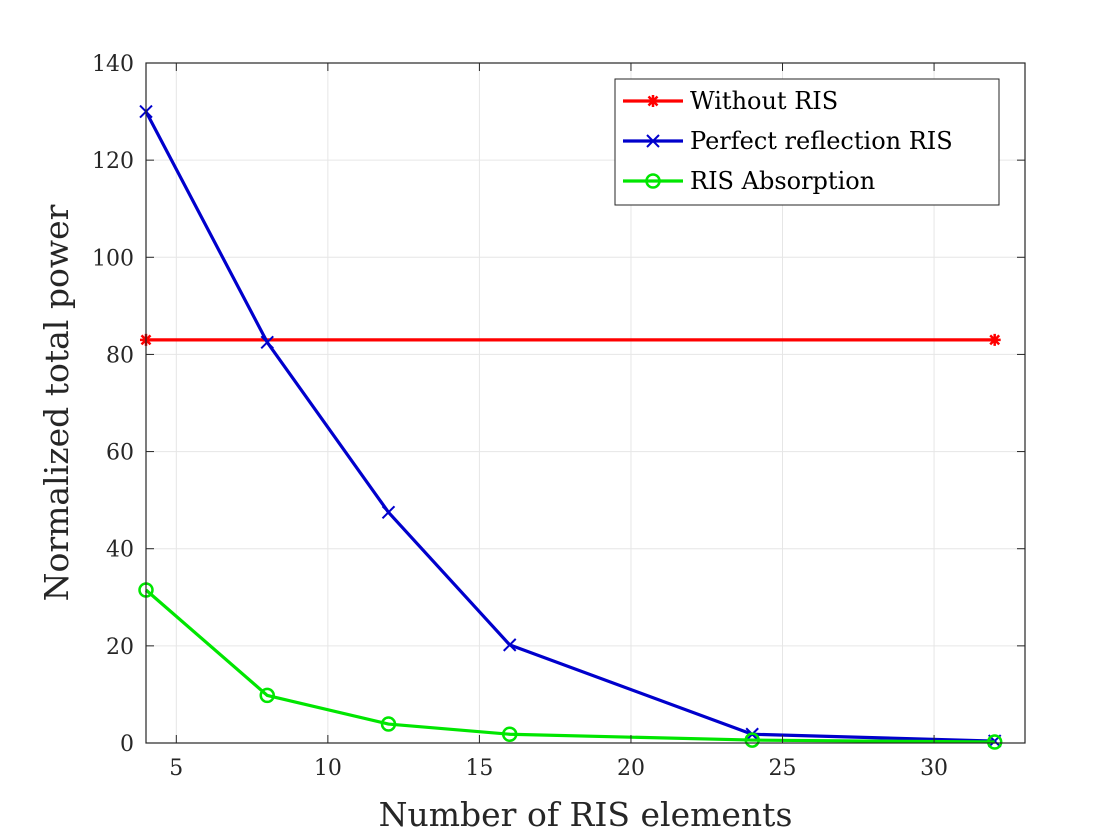 The image size is (1120, 840). What do you see at coordinates (120, 355) in the screenshot?
I see `y-tick-label: 80` at bounding box center [120, 355].